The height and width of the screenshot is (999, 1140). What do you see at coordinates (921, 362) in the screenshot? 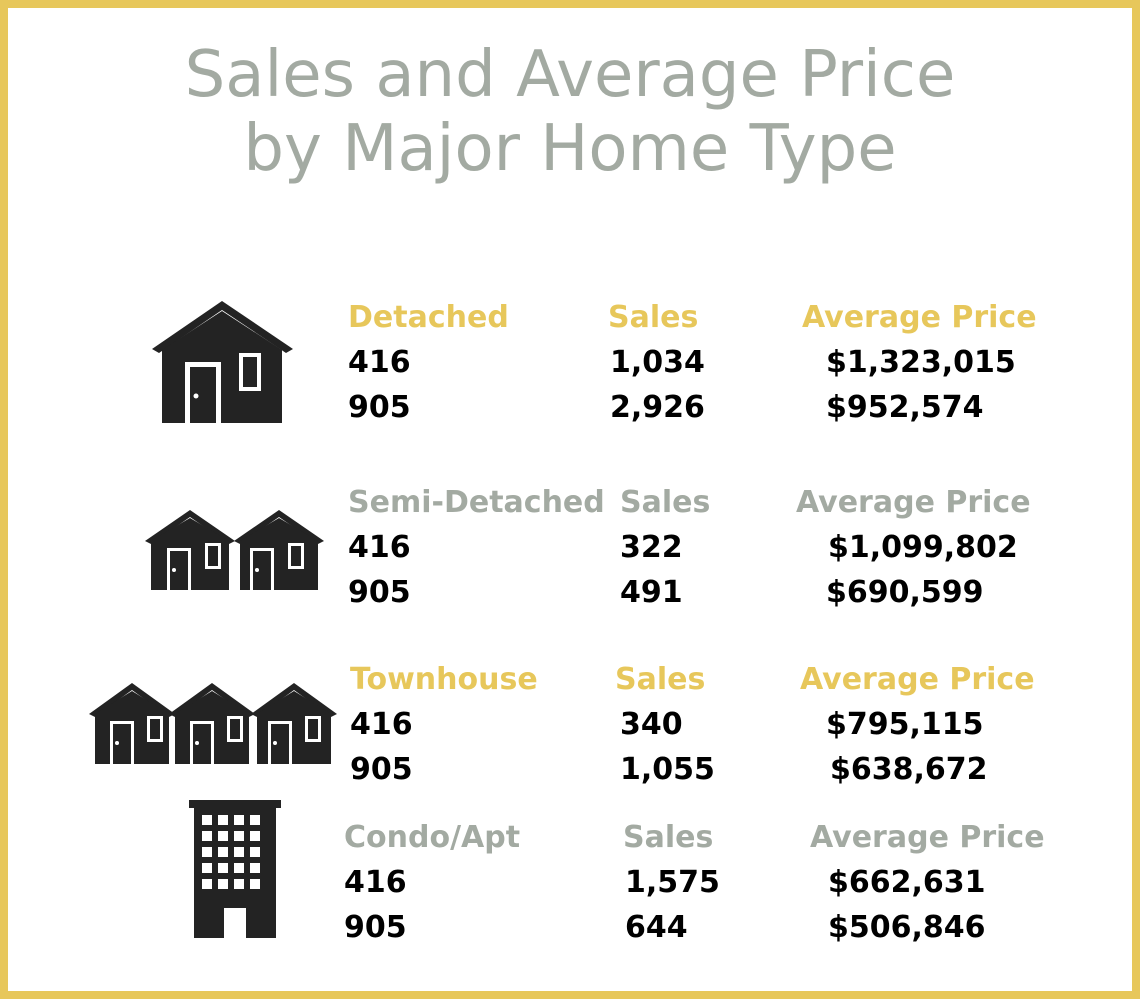
I see `detached-416-price: $1,323,015` at bounding box center [921, 362].